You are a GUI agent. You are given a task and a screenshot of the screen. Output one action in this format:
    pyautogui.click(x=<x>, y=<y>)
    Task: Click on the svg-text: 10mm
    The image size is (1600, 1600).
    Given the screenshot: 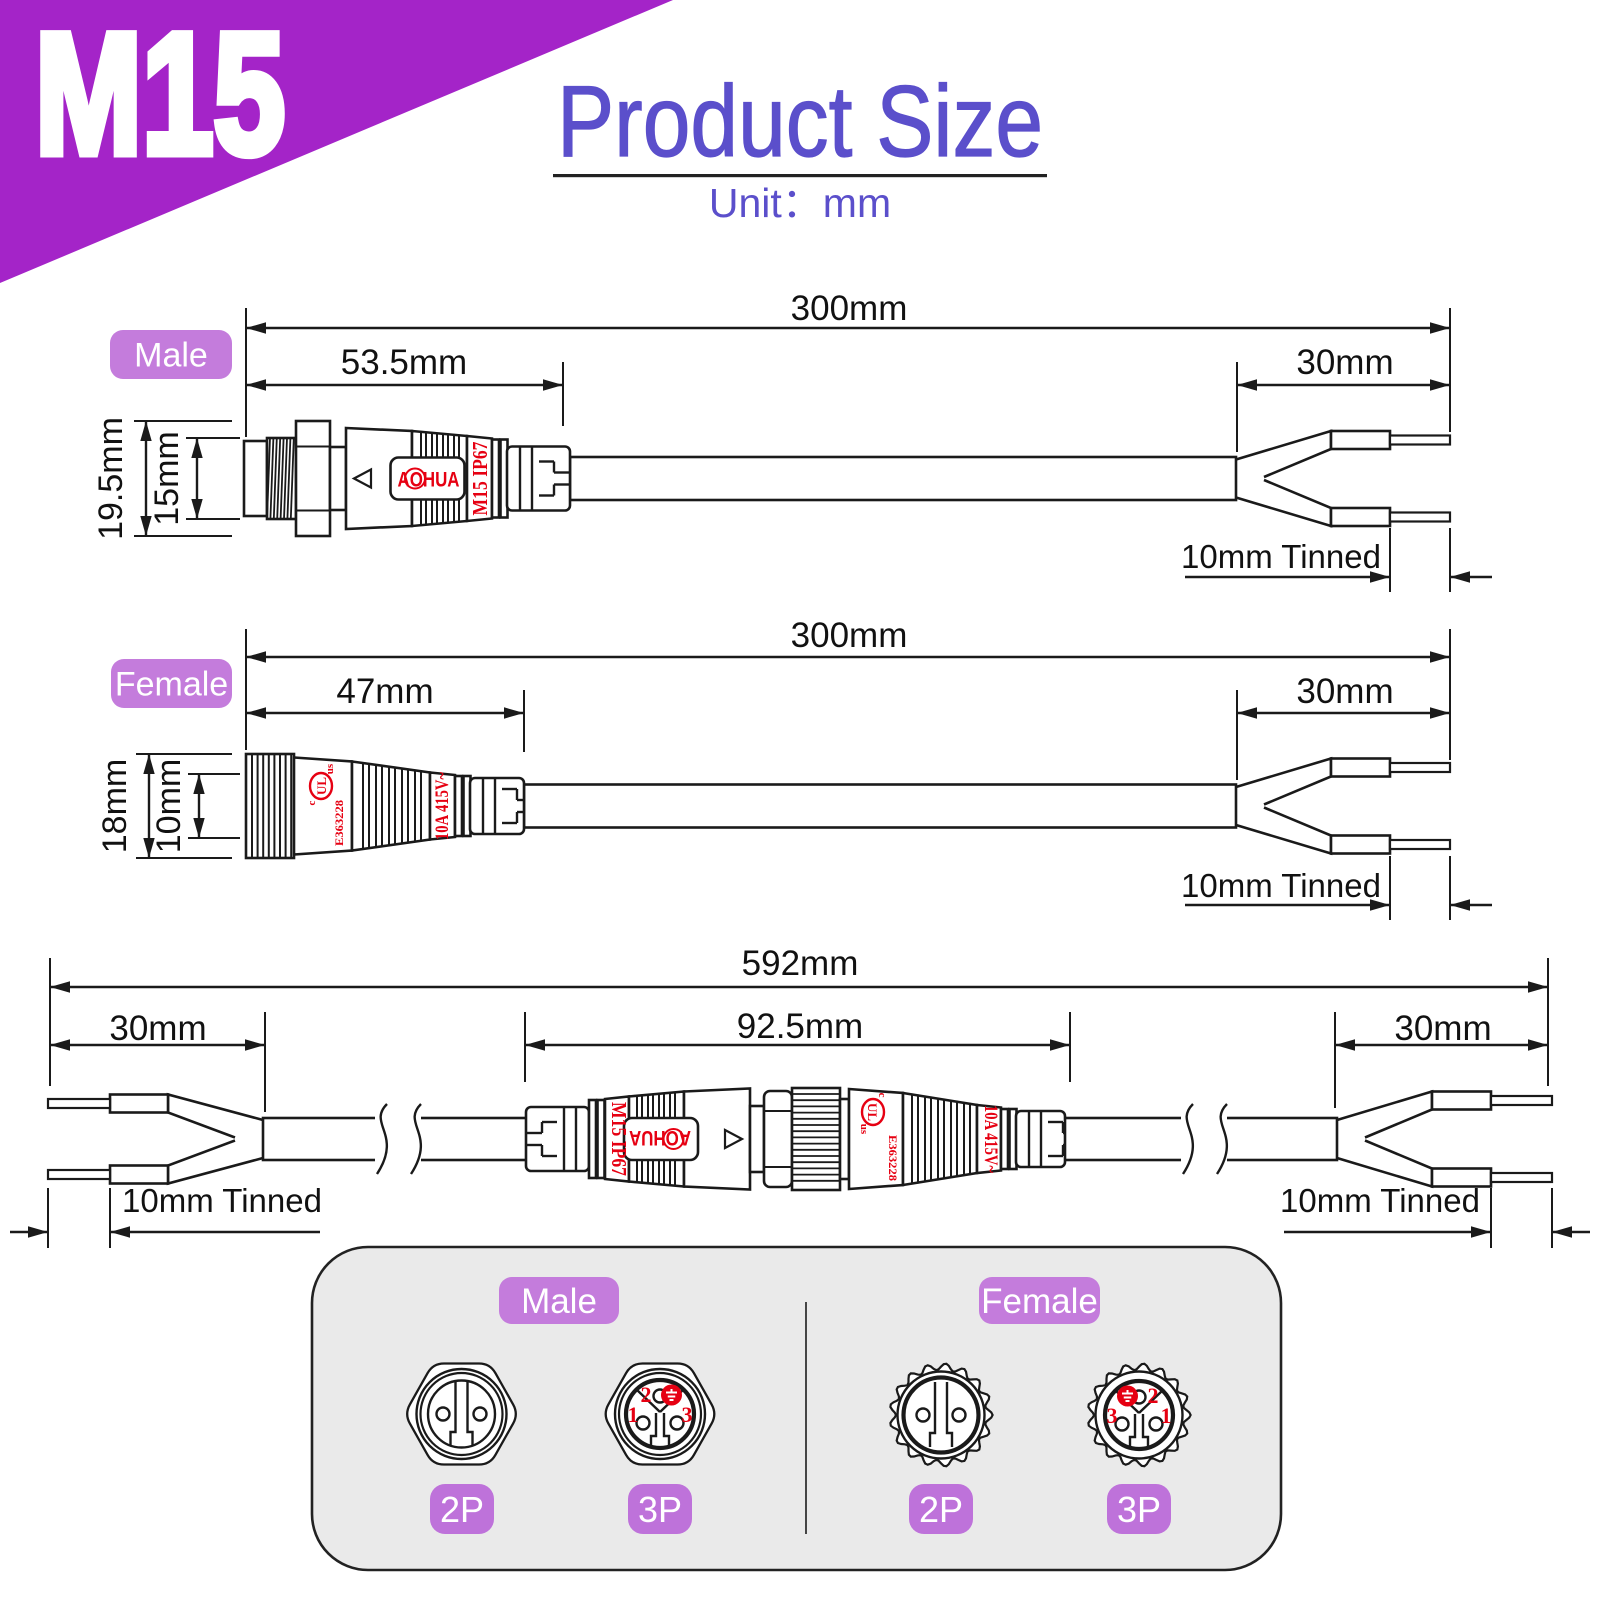 What is the action you would take?
    pyautogui.click(x=169, y=806)
    